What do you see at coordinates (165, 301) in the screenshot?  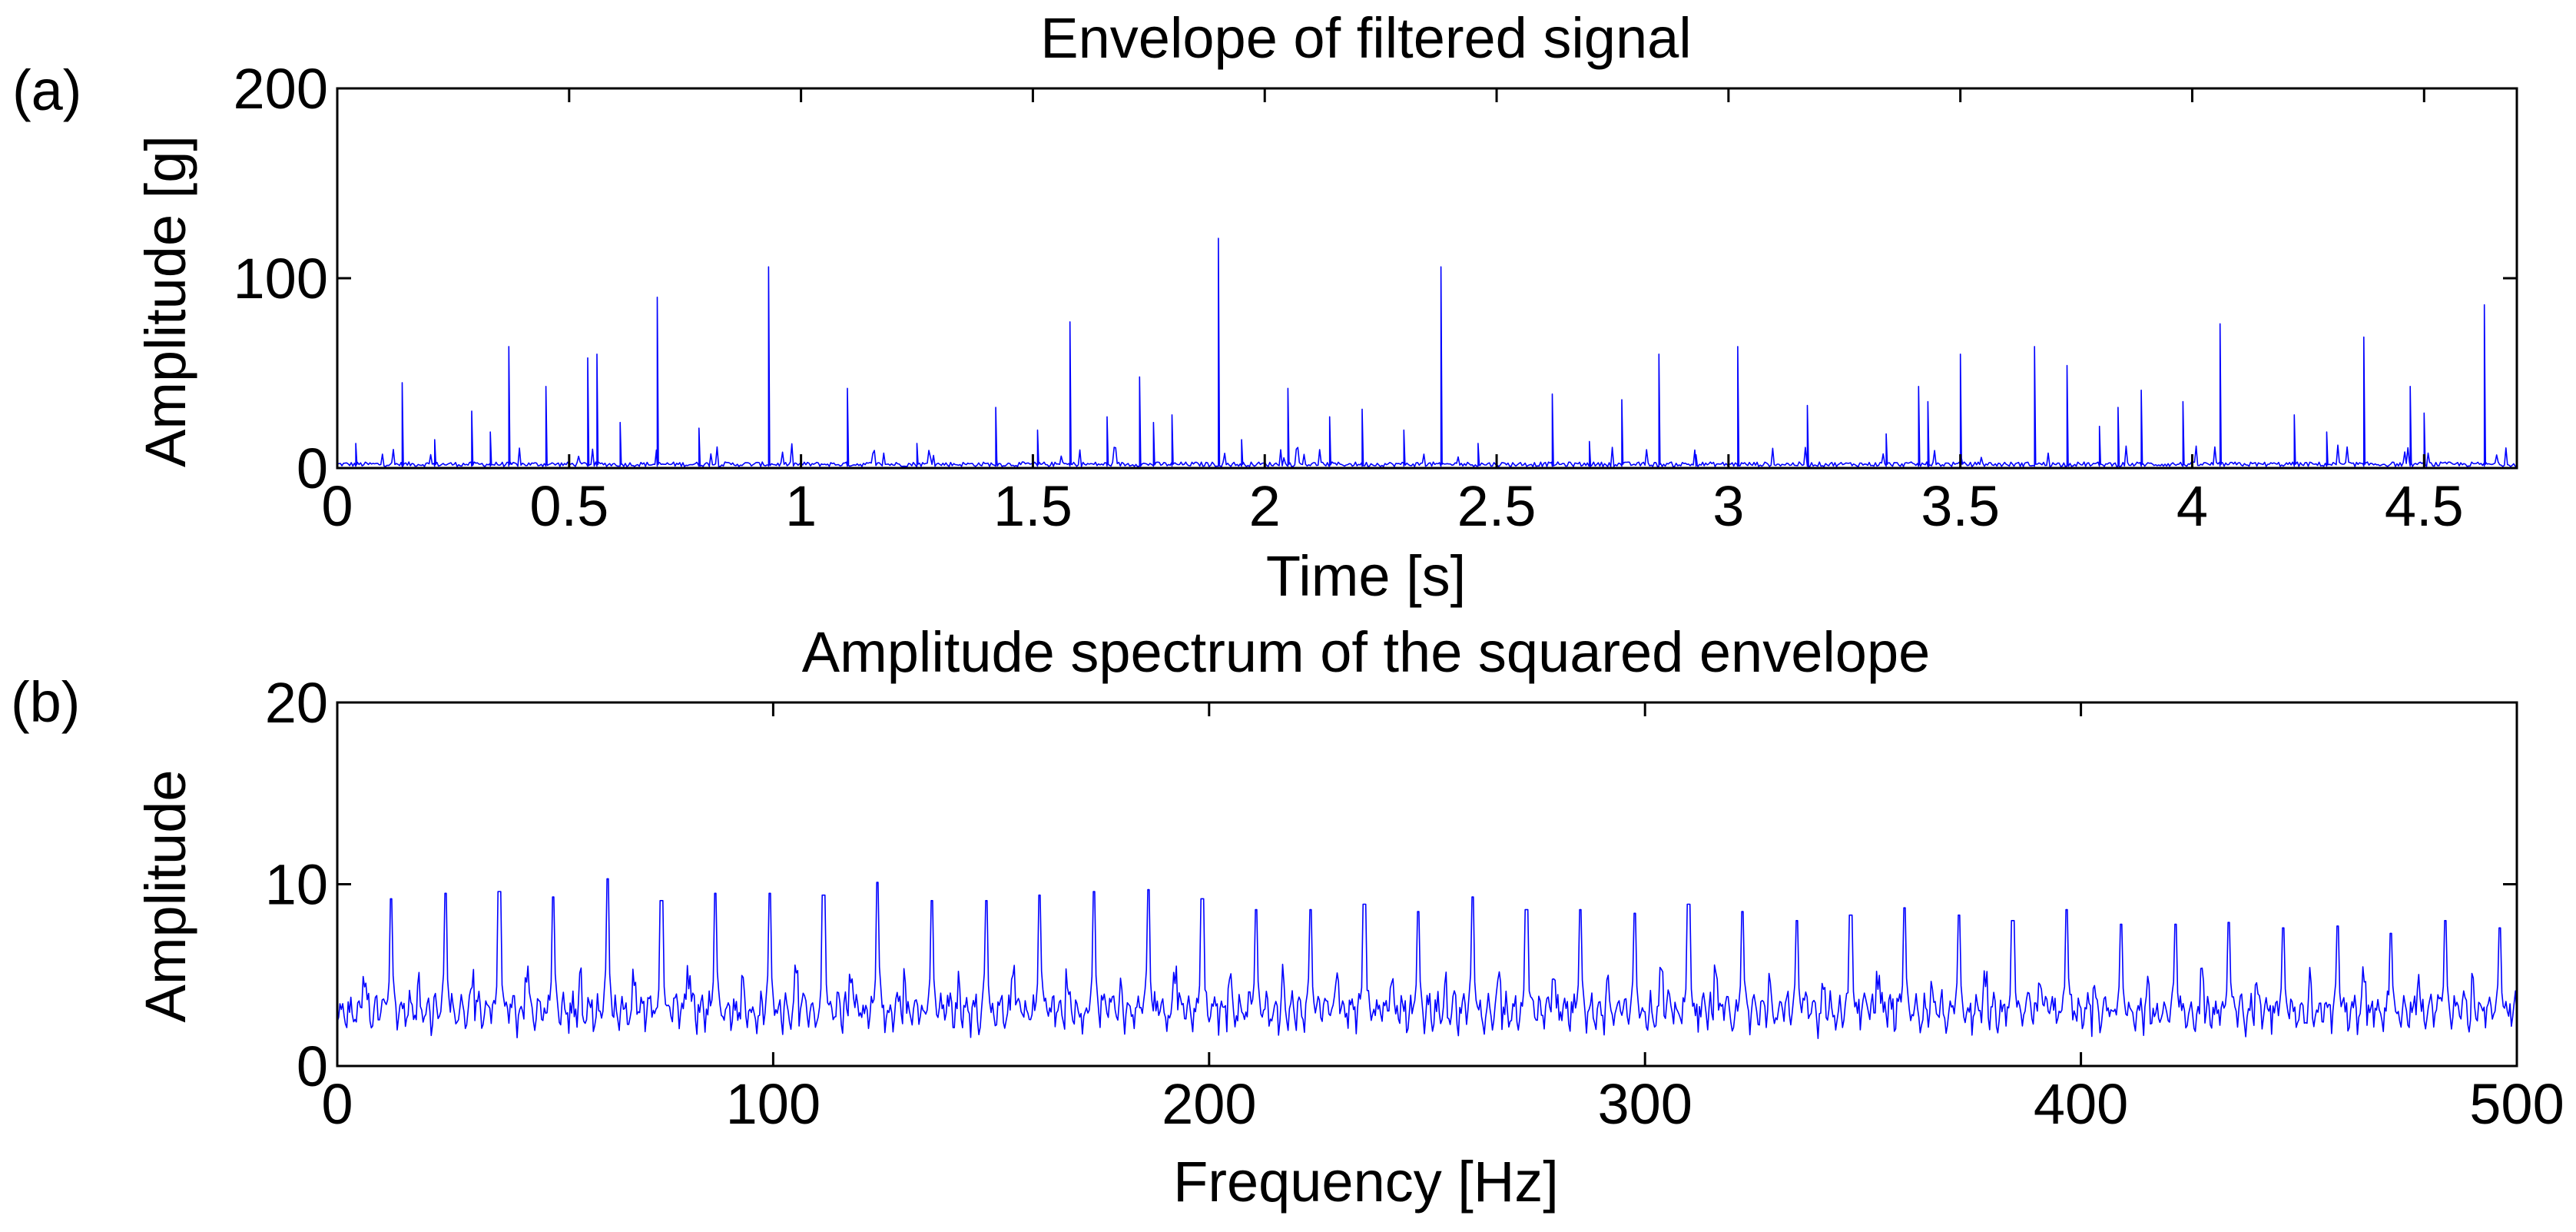 I see `panel-a-y-axis-label: Amplitude [g]` at bounding box center [165, 301].